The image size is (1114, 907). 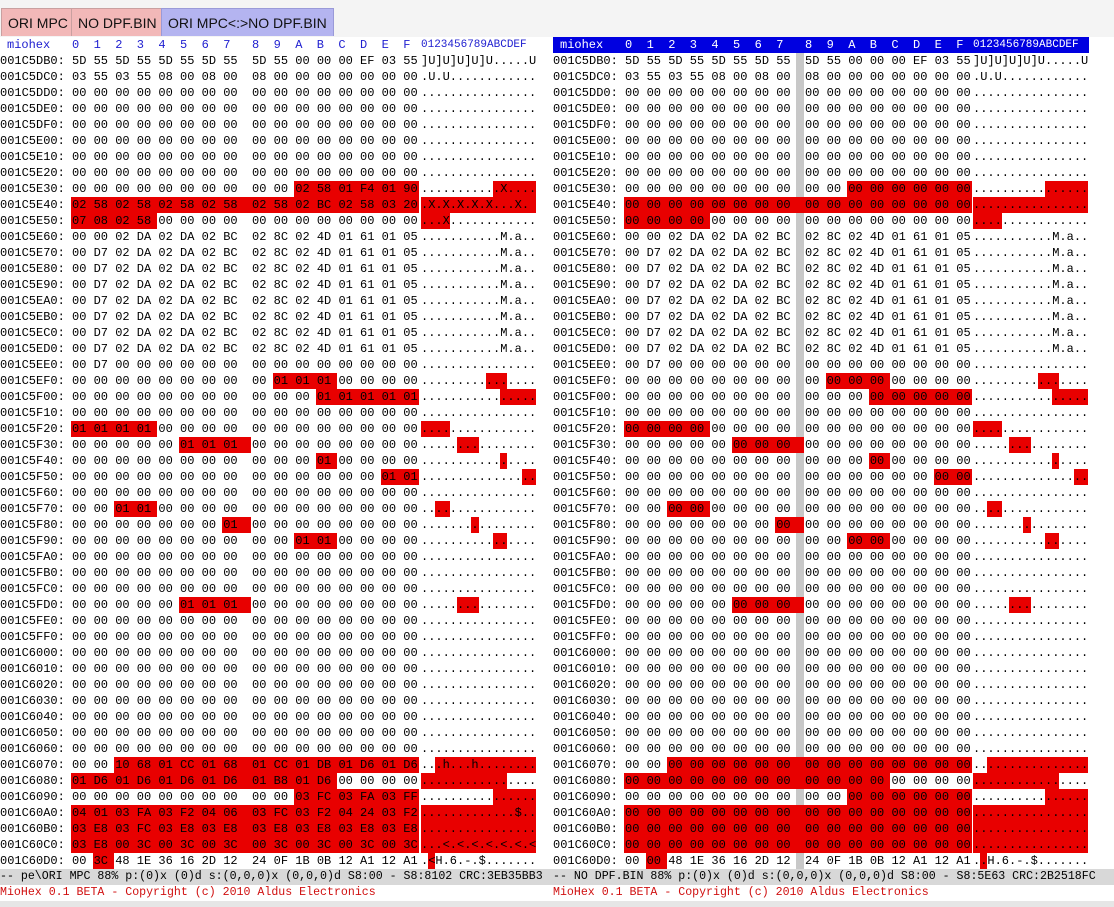 What do you see at coordinates (32, 525) in the screenshot?
I see `address: 001C5F80:` at bounding box center [32, 525].